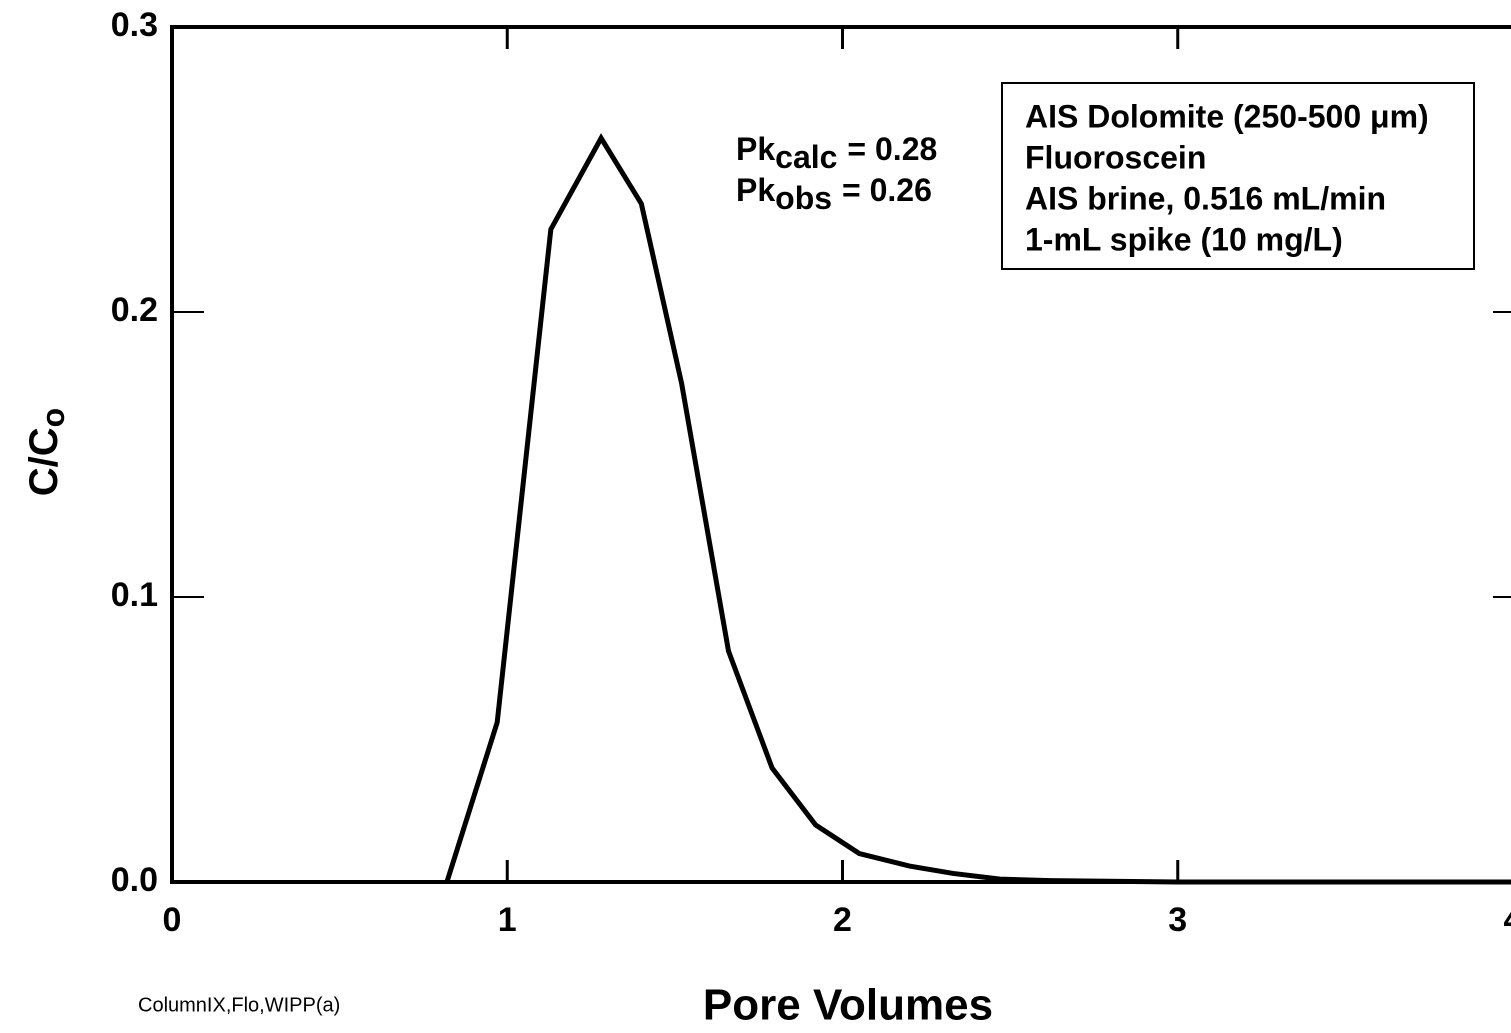 The height and width of the screenshot is (1033, 1511). I want to click on annotation-after: = 0.26, so click(887, 190).